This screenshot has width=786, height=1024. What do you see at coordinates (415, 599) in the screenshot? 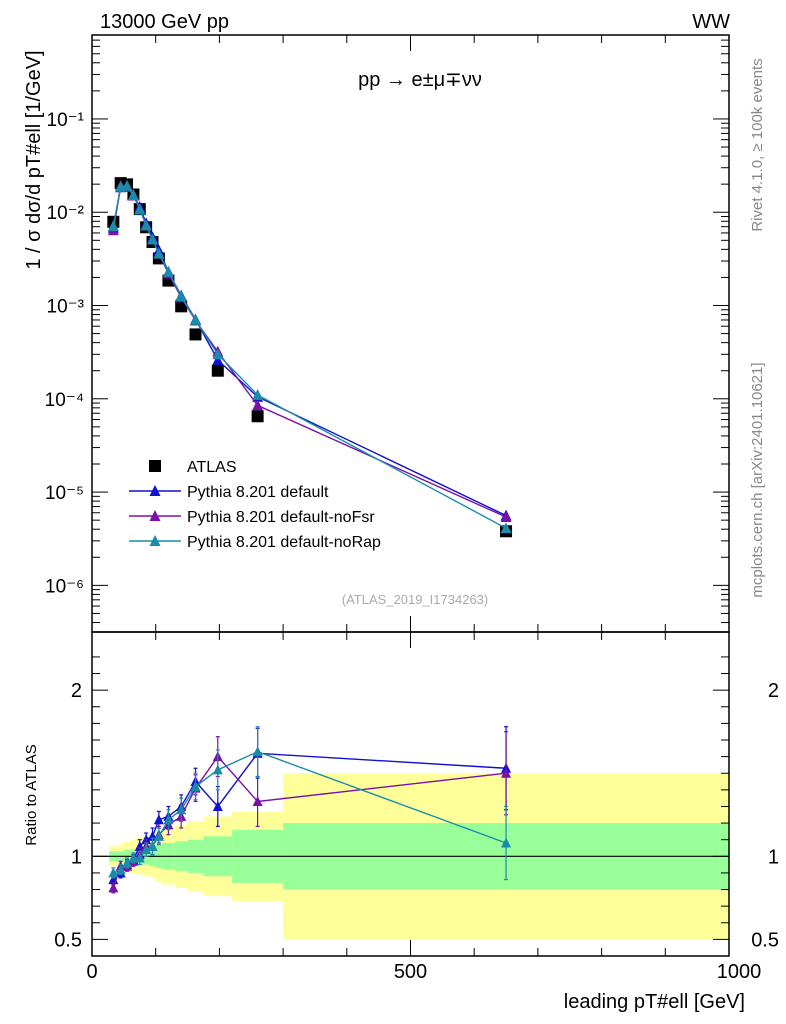
I see `watermark: (ATLAS_2019_I1734263)` at bounding box center [415, 599].